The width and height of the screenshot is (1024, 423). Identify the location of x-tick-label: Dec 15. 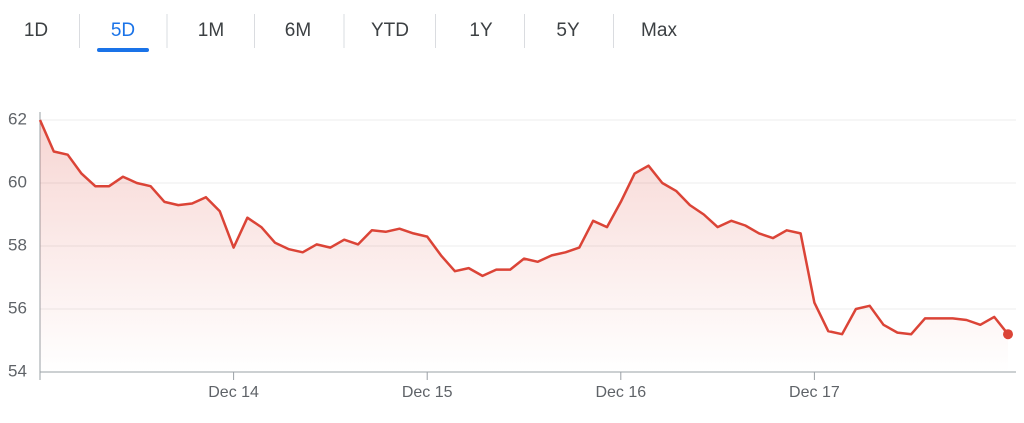
(427, 392).